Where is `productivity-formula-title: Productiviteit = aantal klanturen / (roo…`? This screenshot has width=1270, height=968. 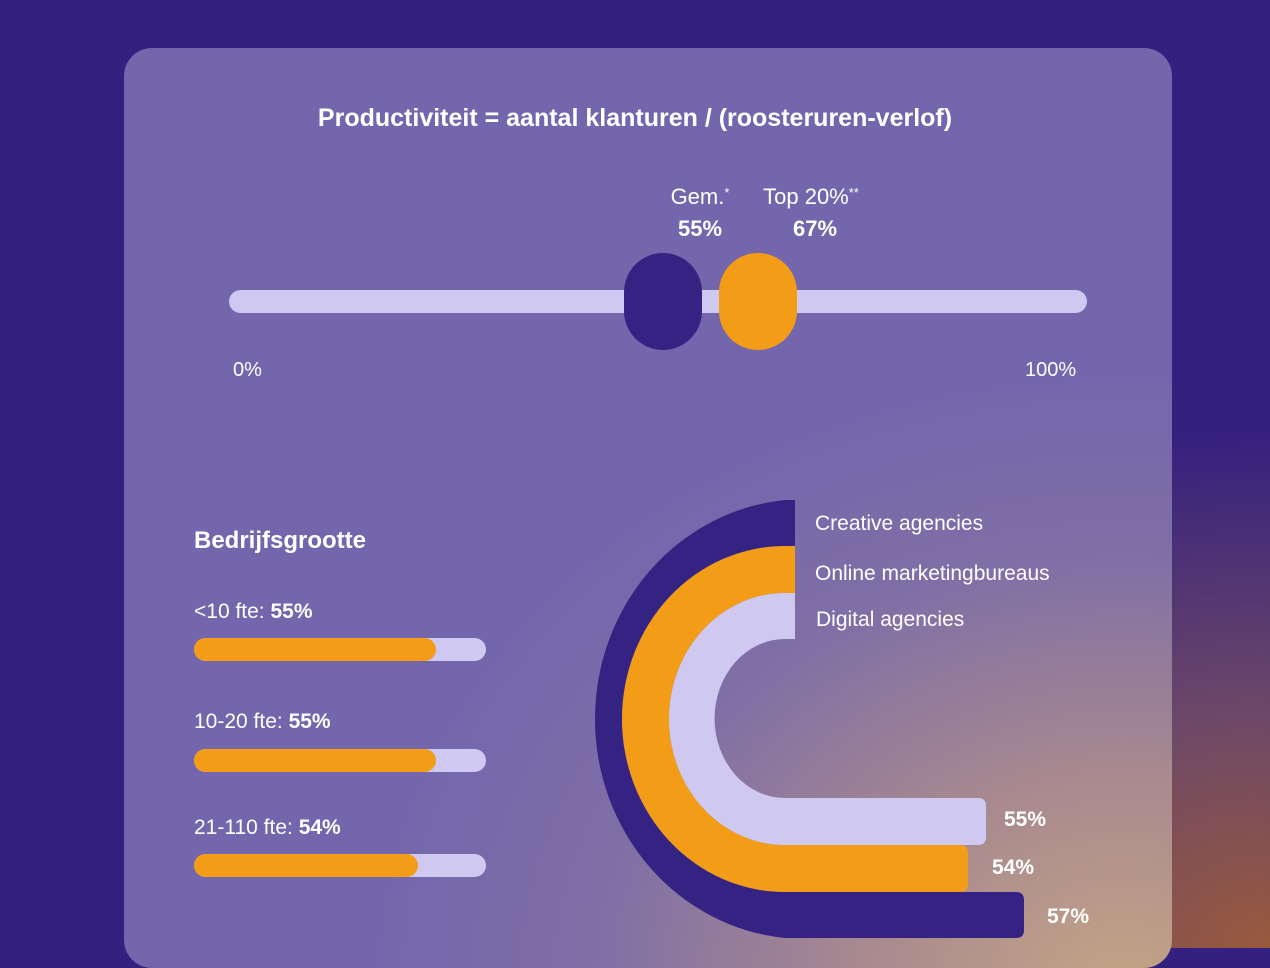 productivity-formula-title: Productiviteit = aantal klanturen / (roo… is located at coordinates (635, 118).